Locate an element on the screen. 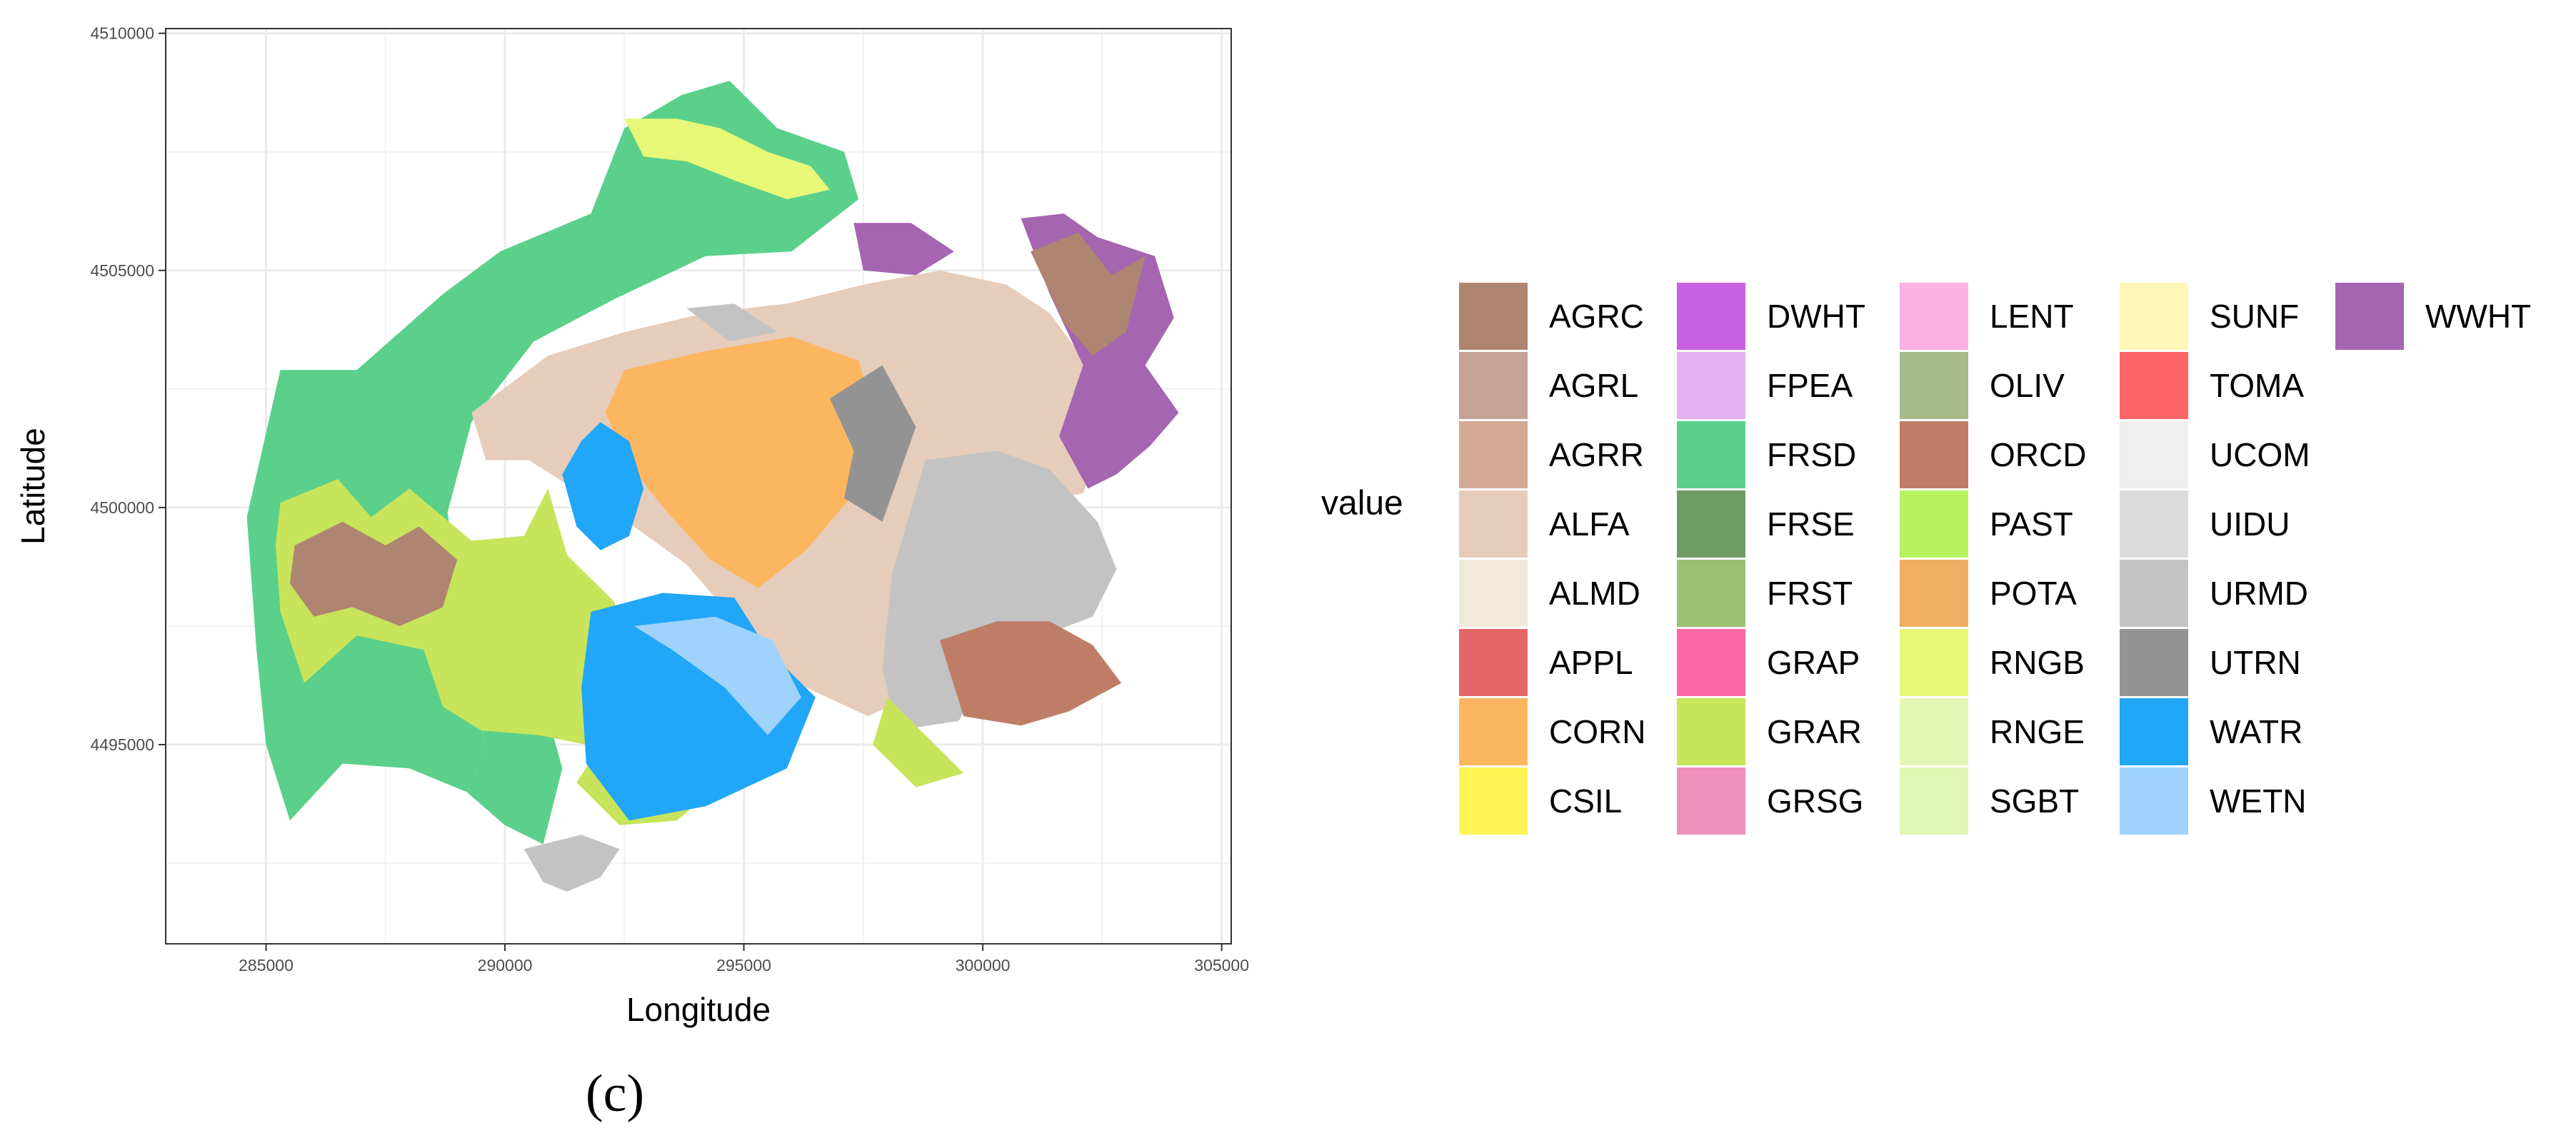 This screenshot has height=1148, width=2576. legend-entry-frse: FRSE is located at coordinates (1766, 524).